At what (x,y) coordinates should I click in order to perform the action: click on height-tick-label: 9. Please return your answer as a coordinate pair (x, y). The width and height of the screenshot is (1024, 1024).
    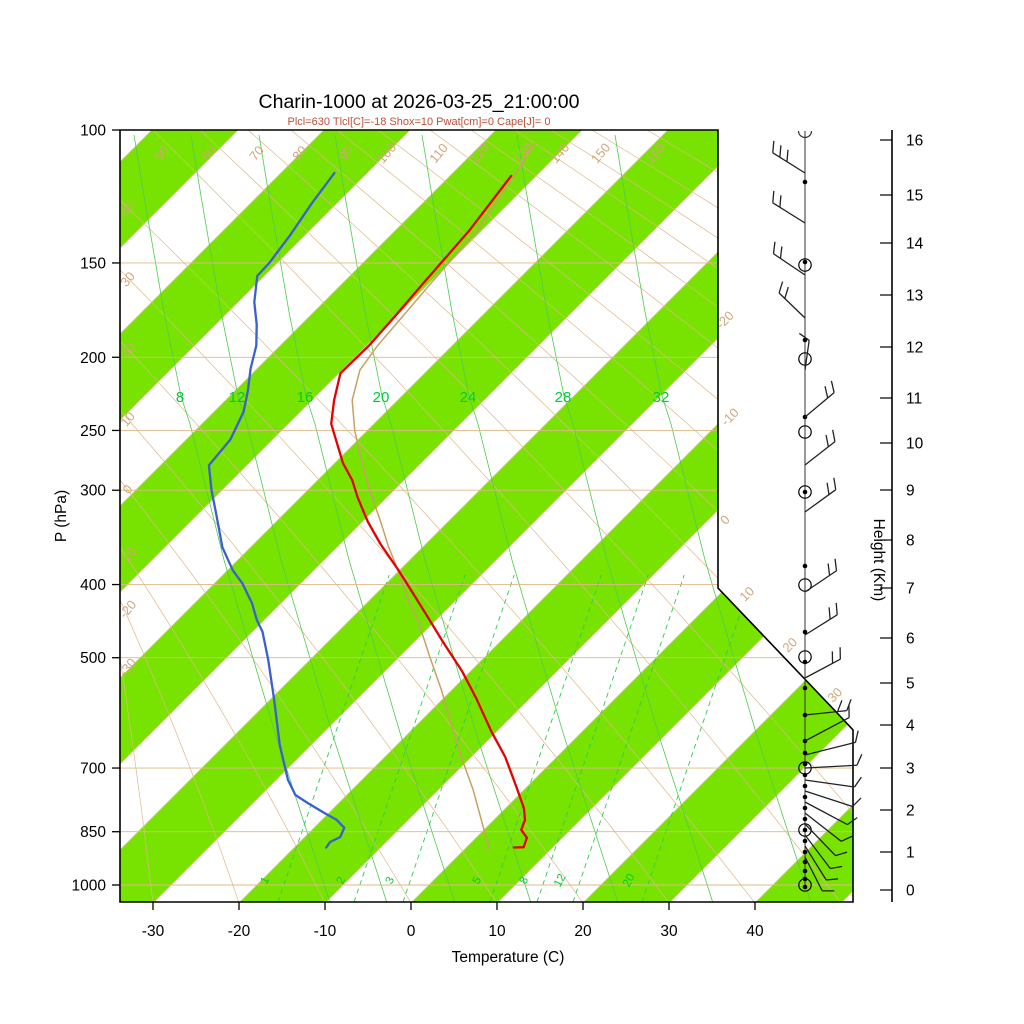
    Looking at the image, I should click on (910, 491).